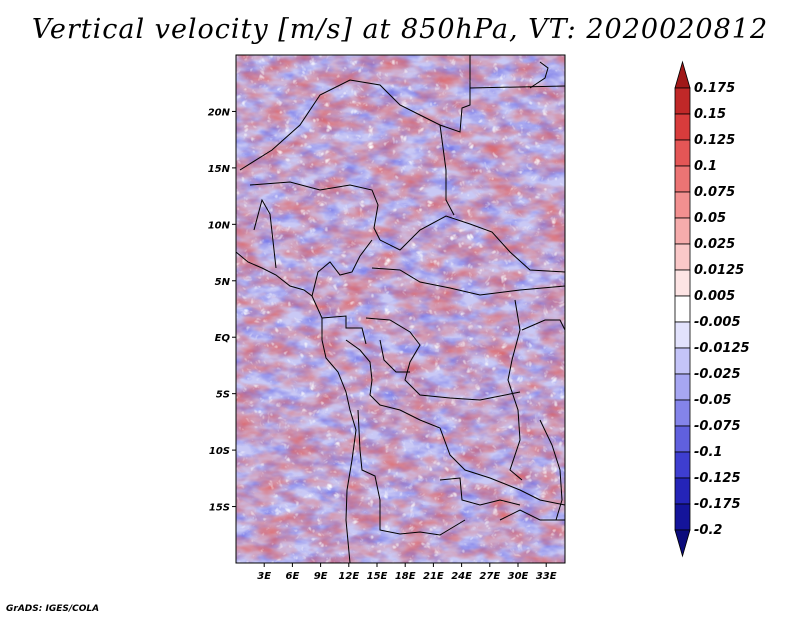 This screenshot has height=618, width=800. Describe the element at coordinates (321, 576) in the screenshot. I see `lon-tick-label: 9E` at that location.